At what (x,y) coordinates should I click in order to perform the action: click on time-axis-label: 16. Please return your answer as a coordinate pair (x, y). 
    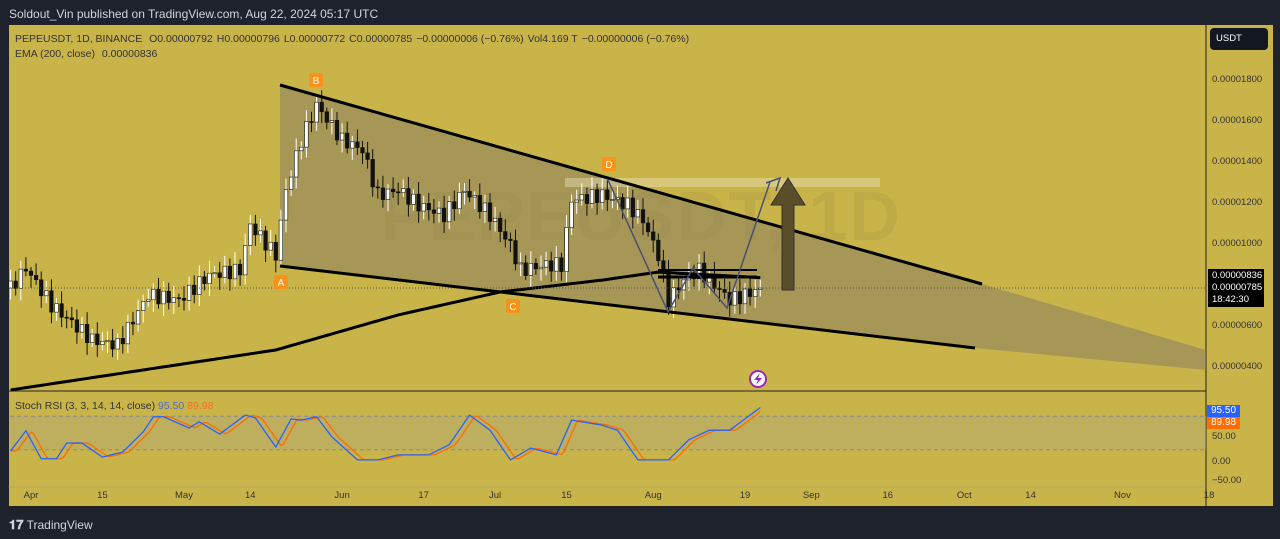
    Looking at the image, I should click on (888, 495).